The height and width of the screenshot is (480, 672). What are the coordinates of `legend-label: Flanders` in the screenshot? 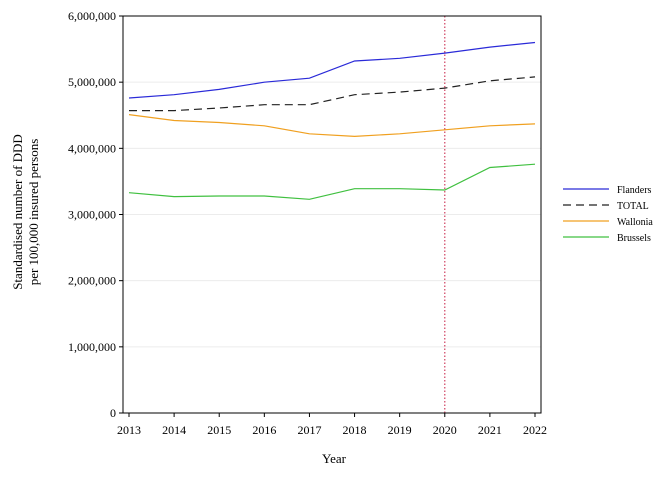 It's located at (634, 190).